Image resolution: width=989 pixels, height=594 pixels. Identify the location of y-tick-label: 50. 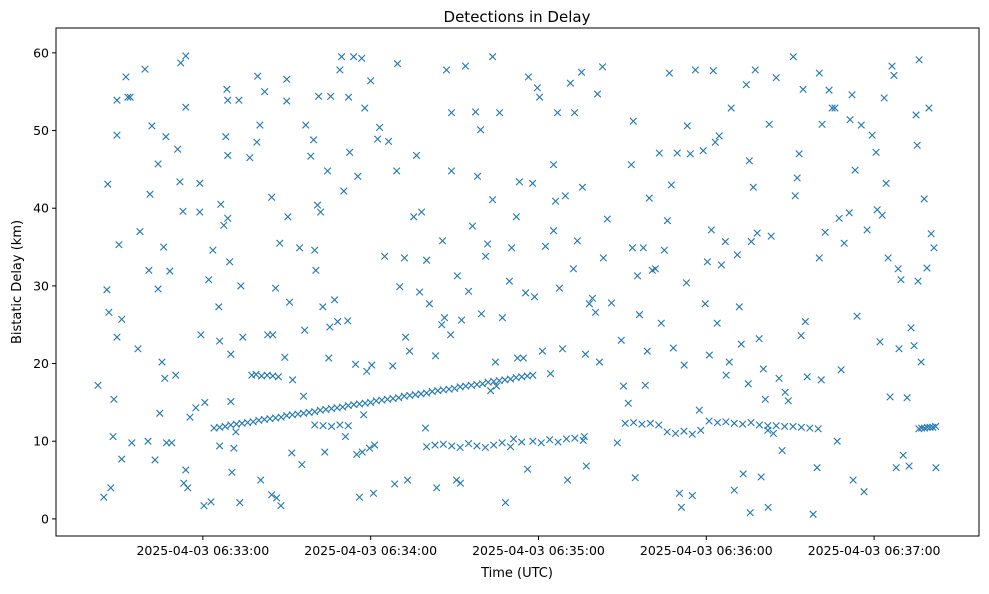
(41, 130).